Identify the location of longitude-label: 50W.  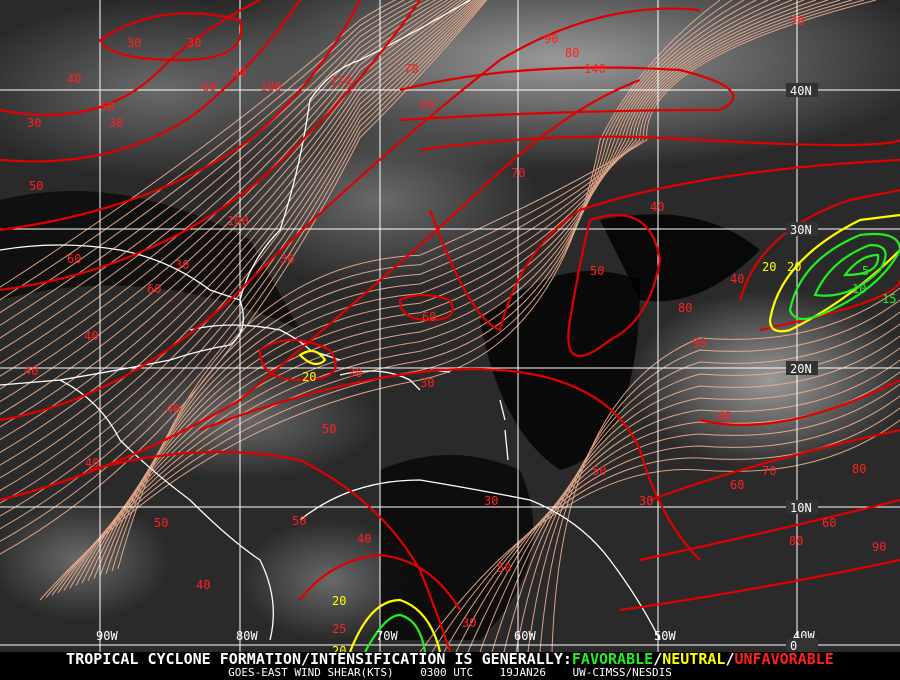
(665, 636).